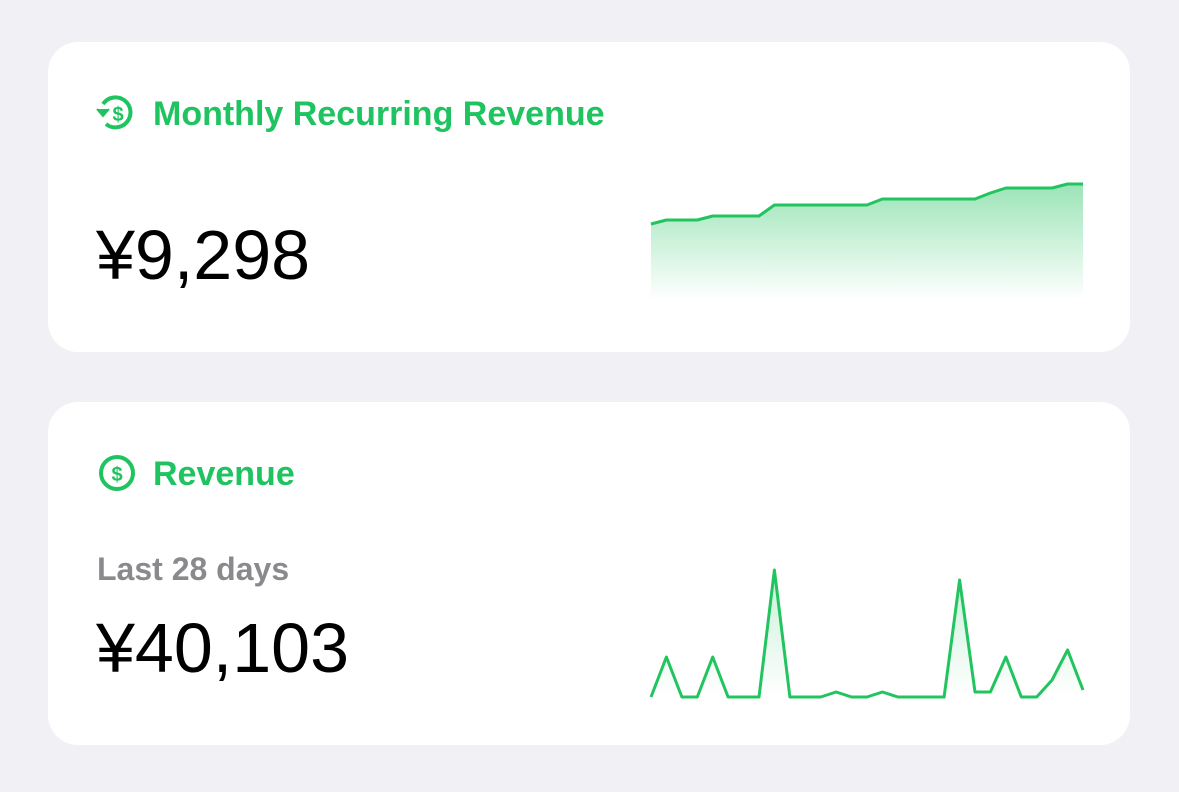 This screenshot has height=792, width=1179. I want to click on sparkline-area, so click(867, 242).